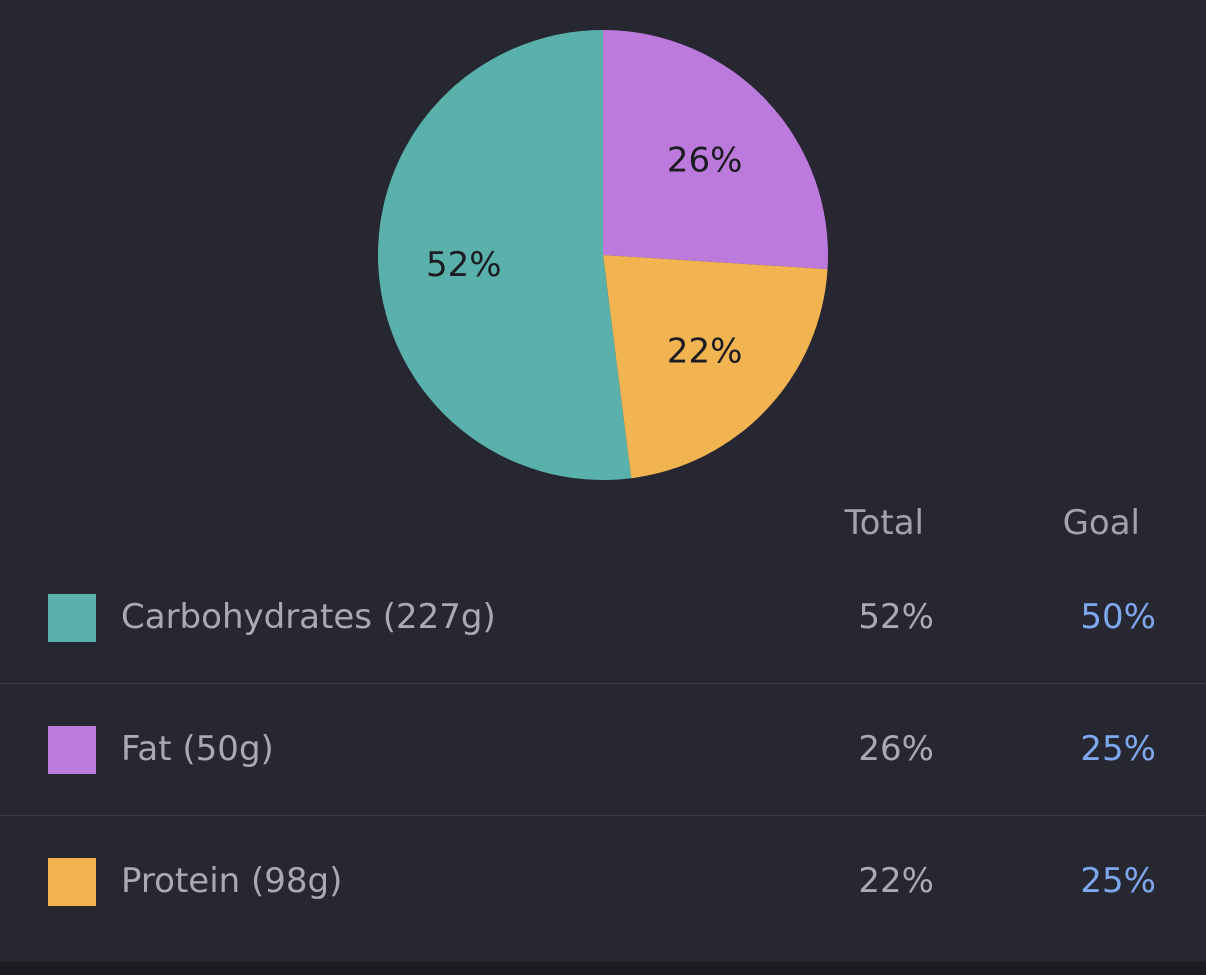 This screenshot has width=1206, height=975. Describe the element at coordinates (1118, 617) in the screenshot. I see `carbohydrates-goal: 50%` at that location.